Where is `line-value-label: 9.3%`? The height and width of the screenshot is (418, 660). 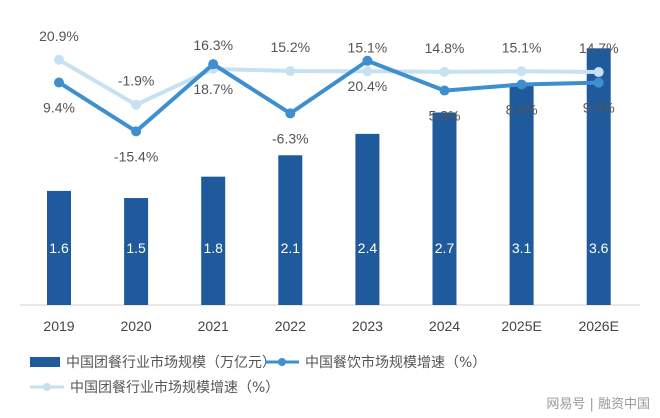 line-value-label: 9.3% is located at coordinates (599, 108).